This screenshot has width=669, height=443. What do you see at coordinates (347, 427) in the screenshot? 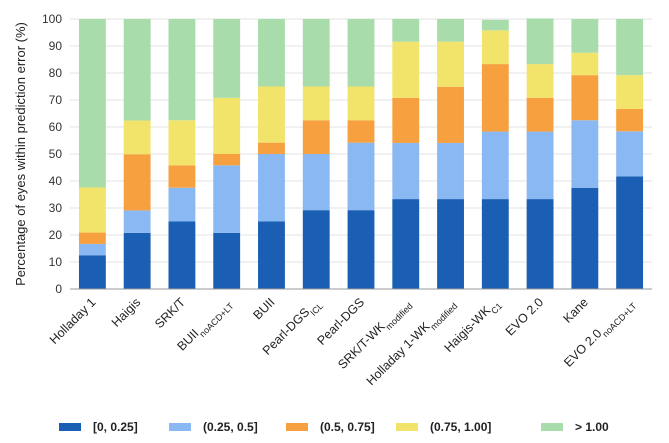
I see `legend-label: (0.5, 0.75]` at bounding box center [347, 427].